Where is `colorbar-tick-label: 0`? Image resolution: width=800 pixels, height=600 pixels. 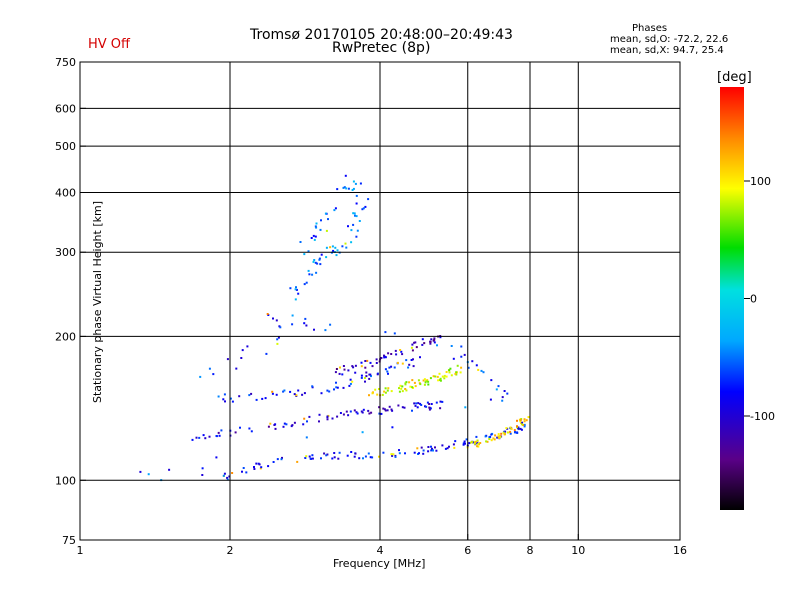 colorbar-tick-label: 0 is located at coordinates (753, 299).